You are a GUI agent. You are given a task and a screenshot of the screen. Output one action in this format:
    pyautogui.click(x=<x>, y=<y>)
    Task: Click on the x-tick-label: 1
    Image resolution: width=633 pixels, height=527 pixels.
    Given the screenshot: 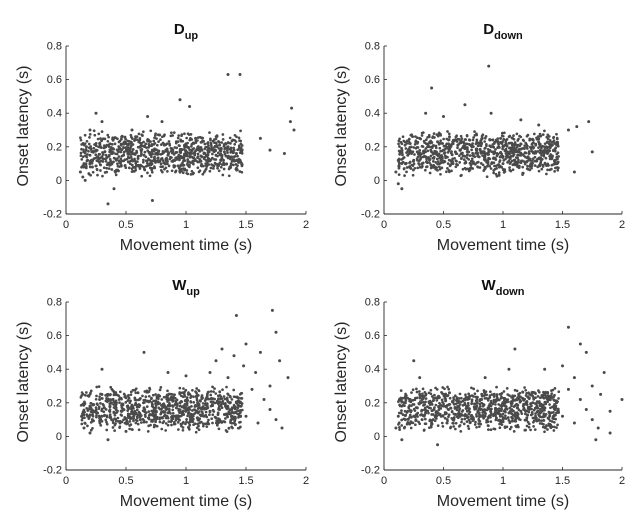 What is the action you would take?
    pyautogui.click(x=186, y=481)
    